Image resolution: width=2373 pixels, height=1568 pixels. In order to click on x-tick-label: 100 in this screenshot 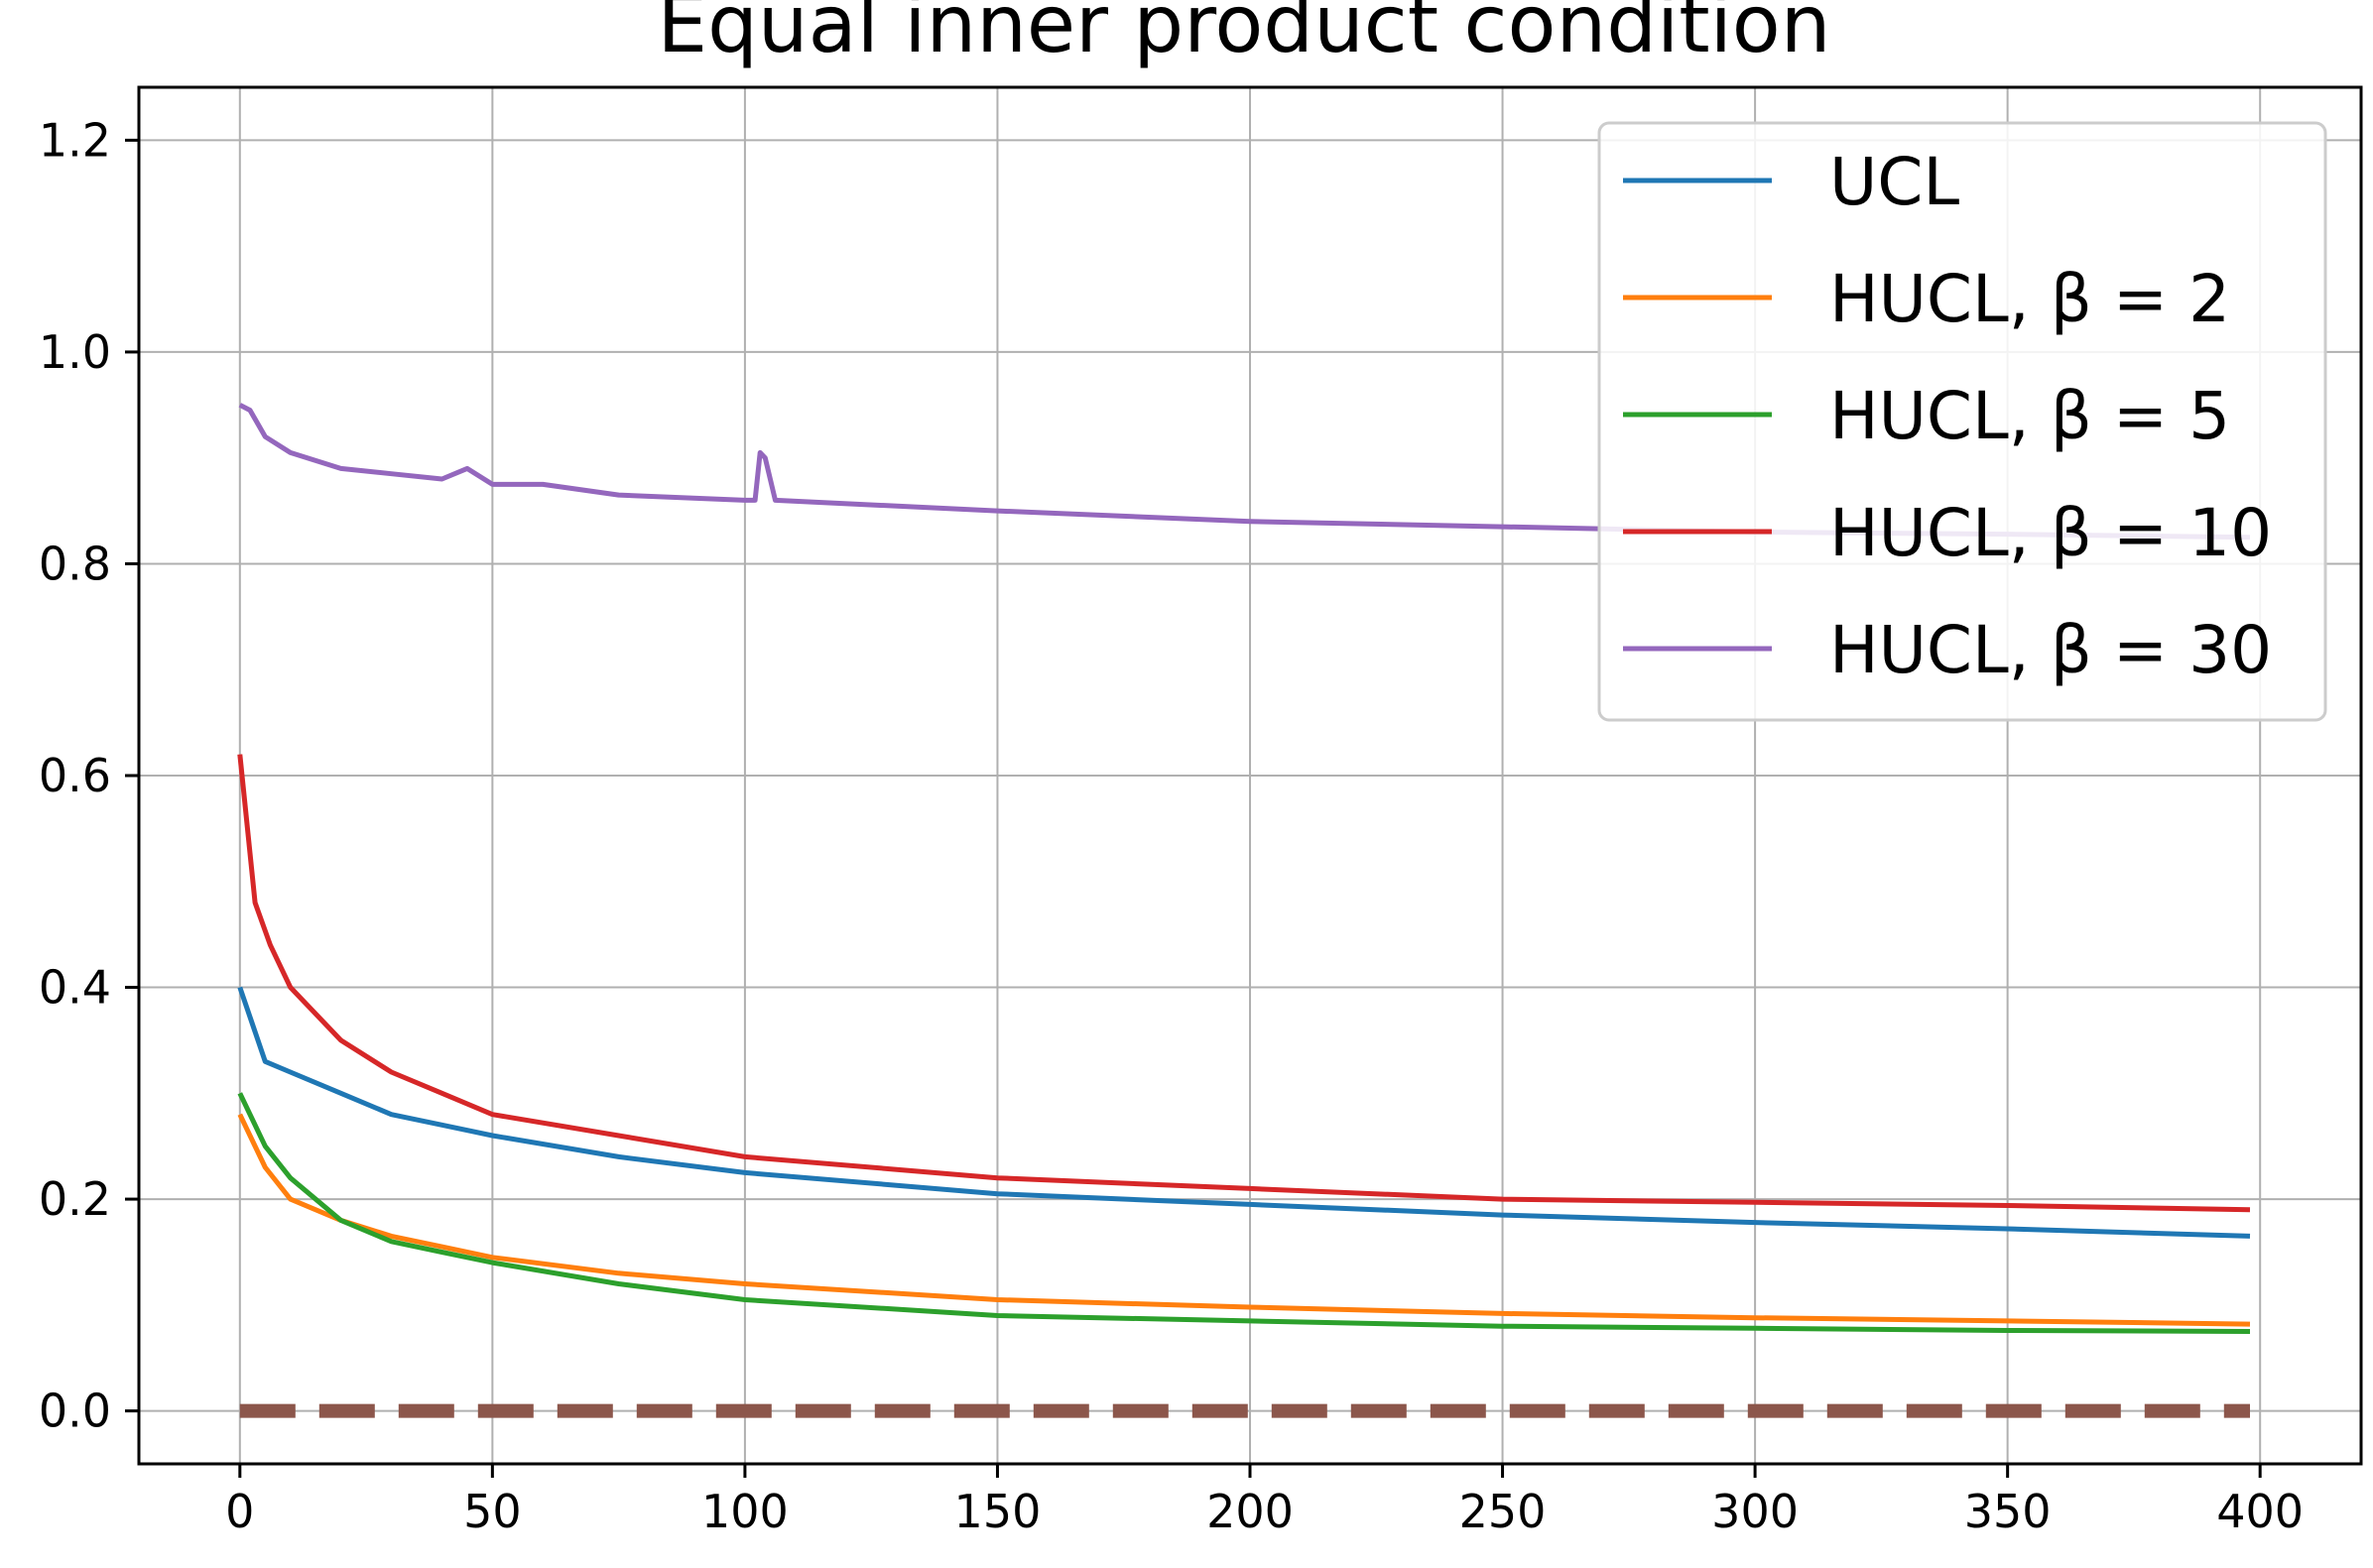, I will do `click(745, 1511)`.